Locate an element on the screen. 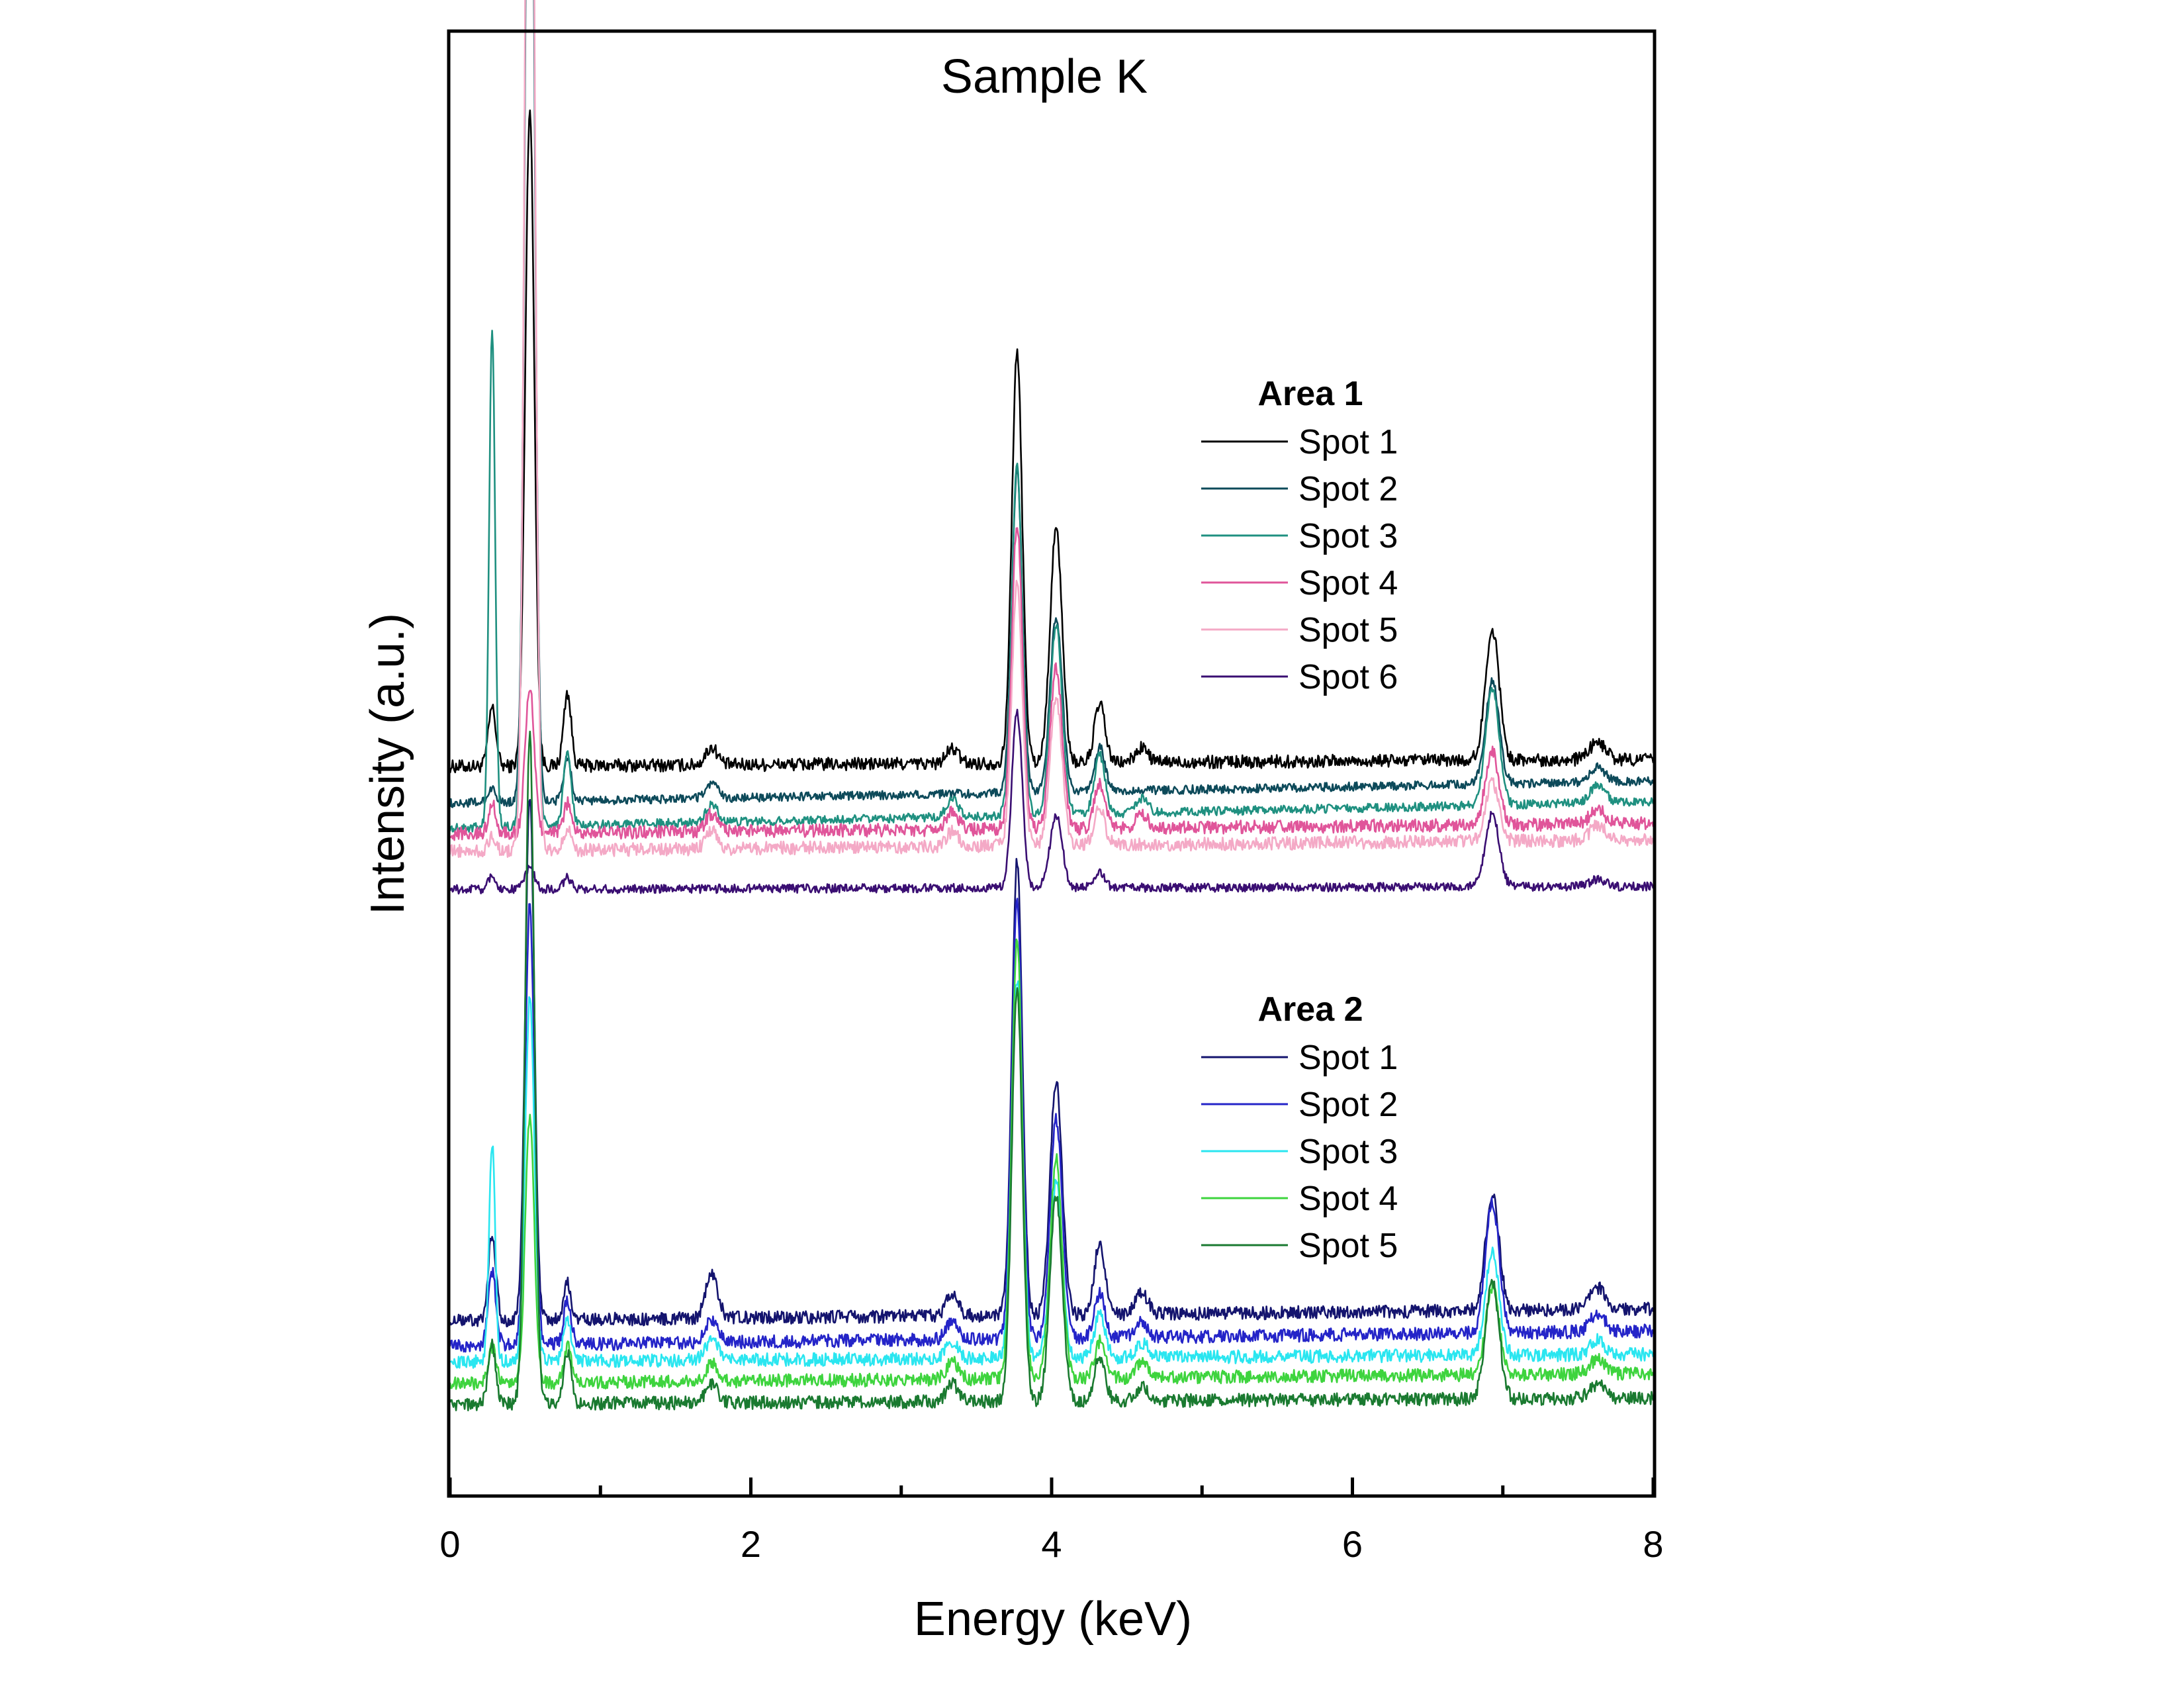 The image size is (2184, 1688). x-tick-label: 8 is located at coordinates (1653, 1544).